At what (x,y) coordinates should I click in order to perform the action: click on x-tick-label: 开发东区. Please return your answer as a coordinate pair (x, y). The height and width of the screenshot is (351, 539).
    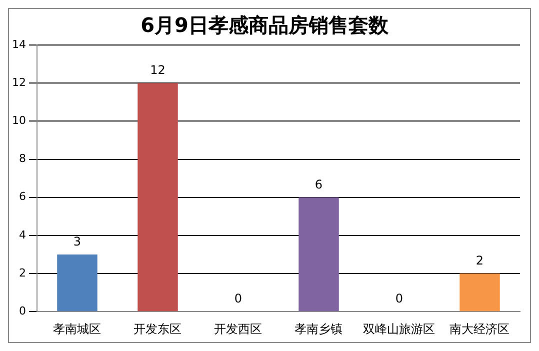
    Looking at the image, I should click on (158, 329).